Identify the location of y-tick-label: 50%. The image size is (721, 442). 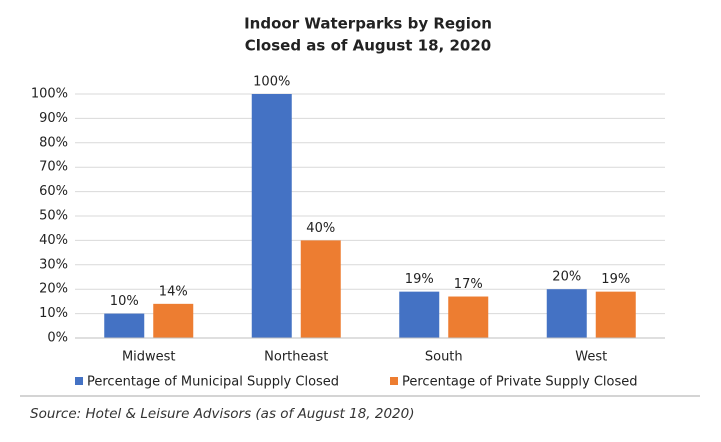
(53, 216).